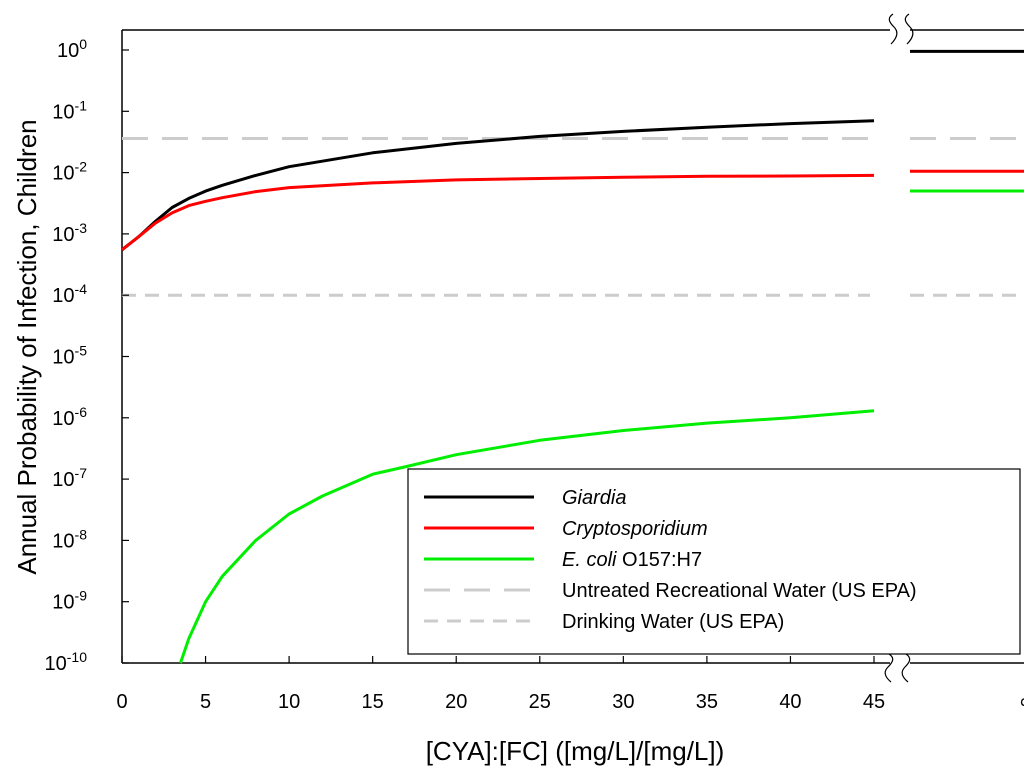 This screenshot has width=1024, height=771. Describe the element at coordinates (69, 478) in the screenshot. I see `y-tick-label: 10⁻⁷` at that location.